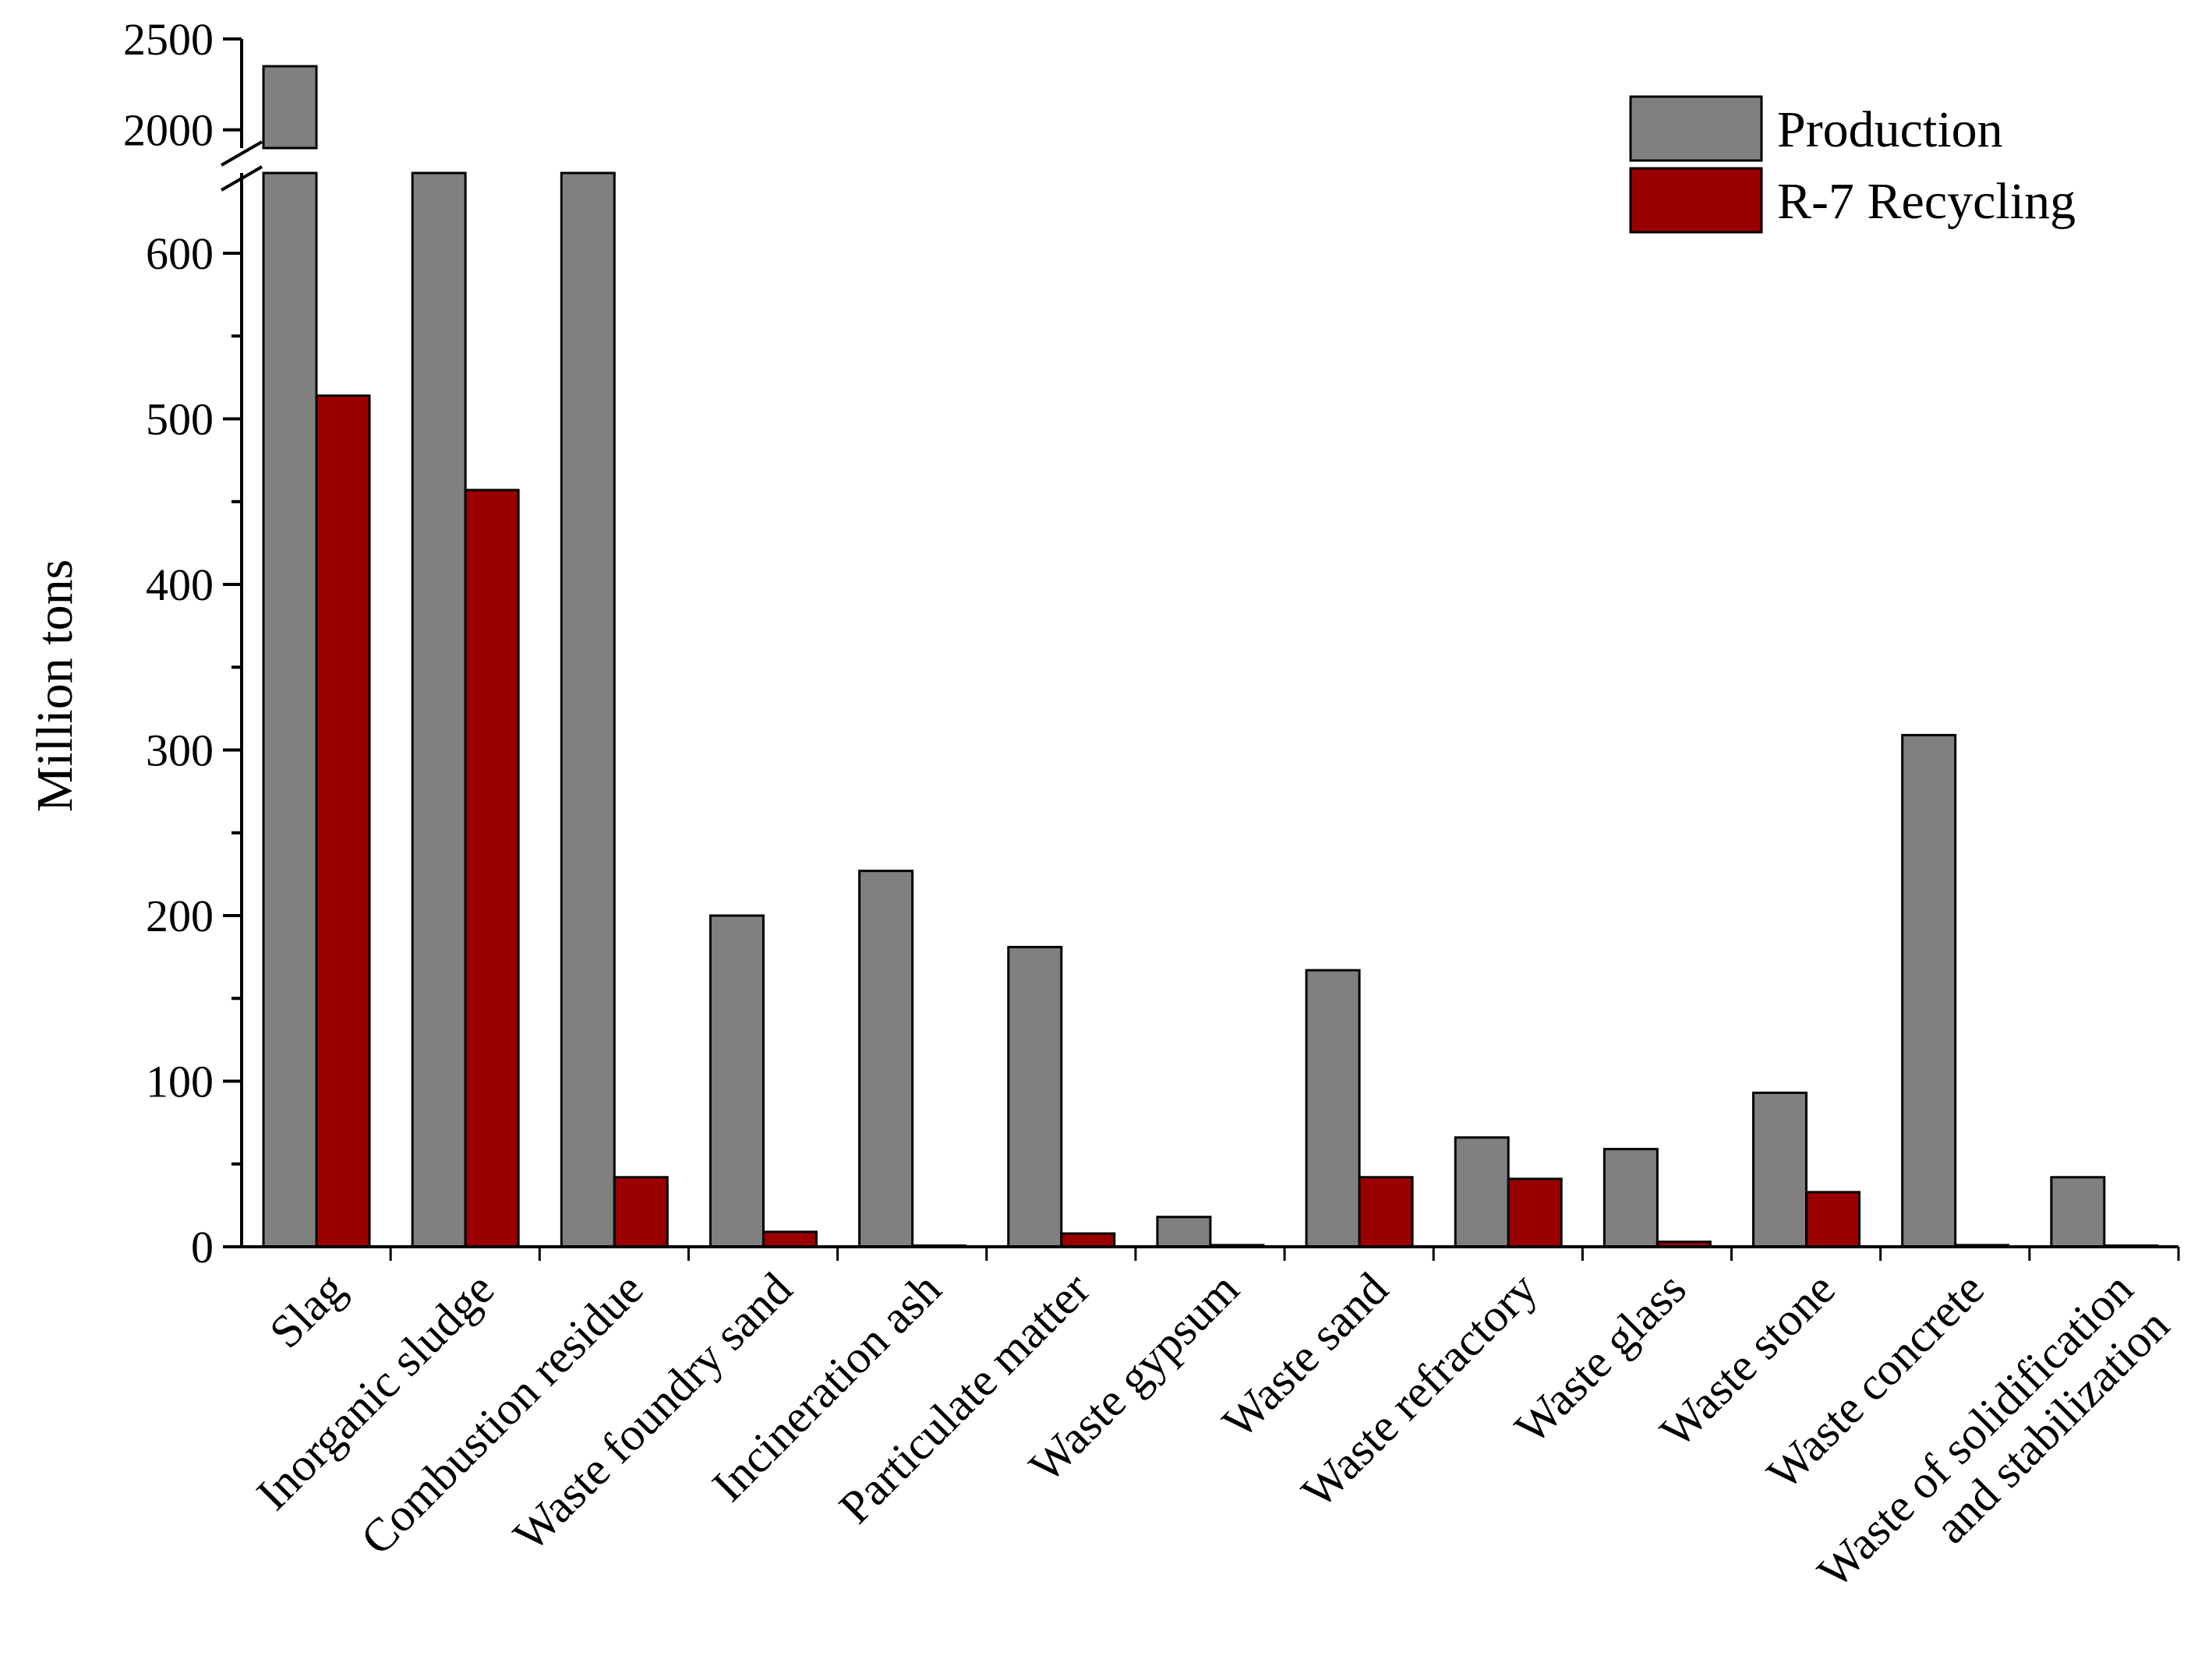  Describe the element at coordinates (1696, 128) in the screenshot. I see `legend-swatch-production` at that location.